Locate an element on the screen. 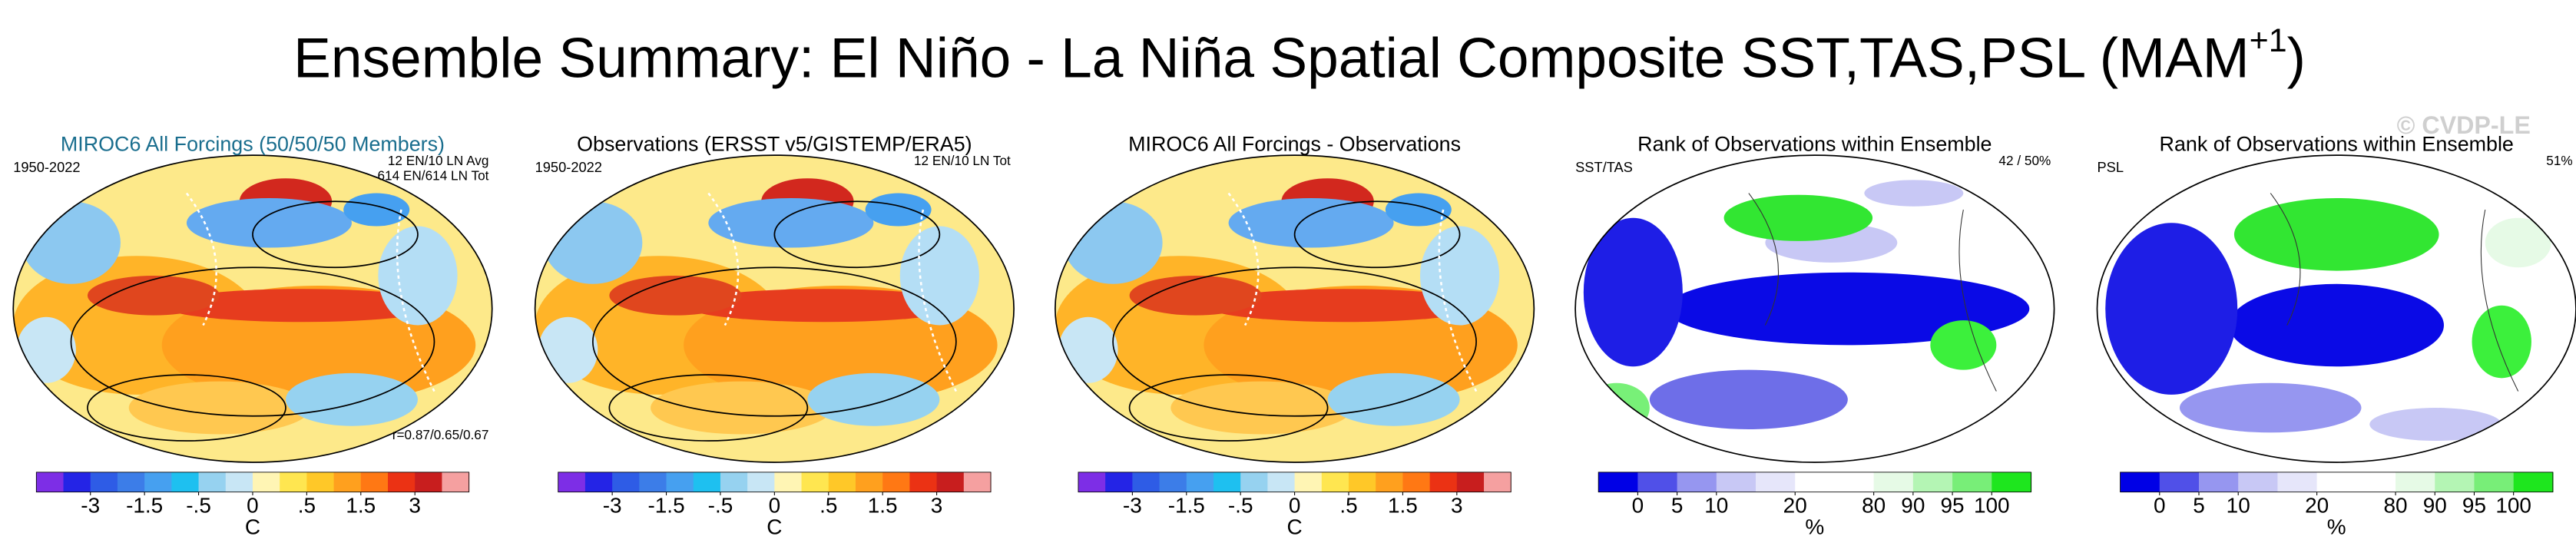  title-superscript: +1 is located at coordinates (2268, 40).